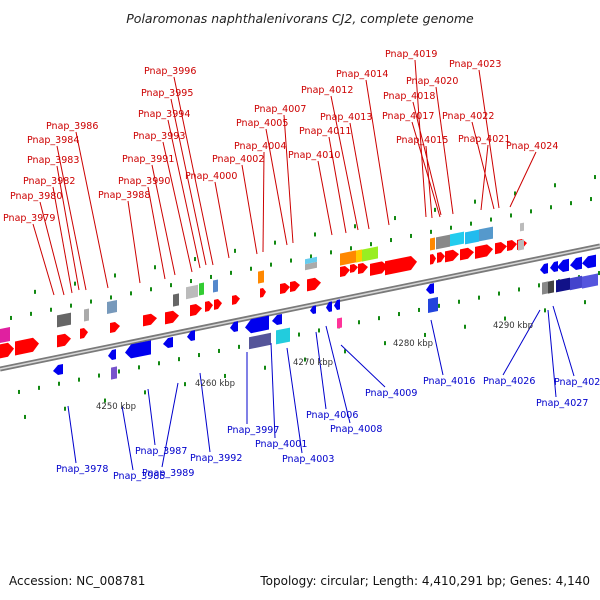 The height and width of the screenshot is (600, 600). I want to click on gene-label-pnap-4006: Pnap_4006, so click(332, 415).